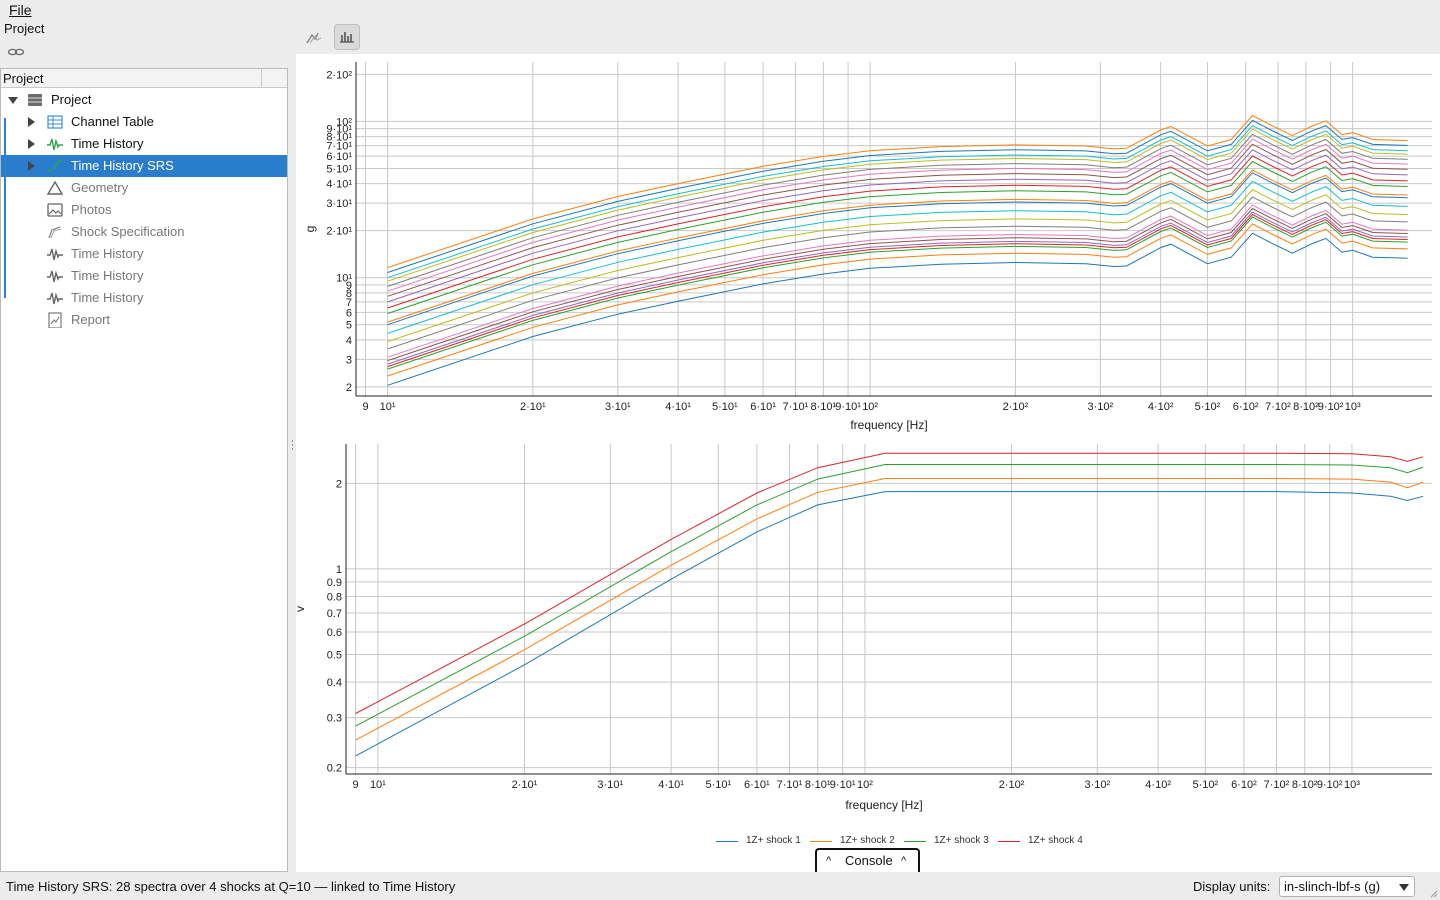  Describe the element at coordinates (144, 232) in the screenshot. I see `tree-item: Shock Specification` at that location.